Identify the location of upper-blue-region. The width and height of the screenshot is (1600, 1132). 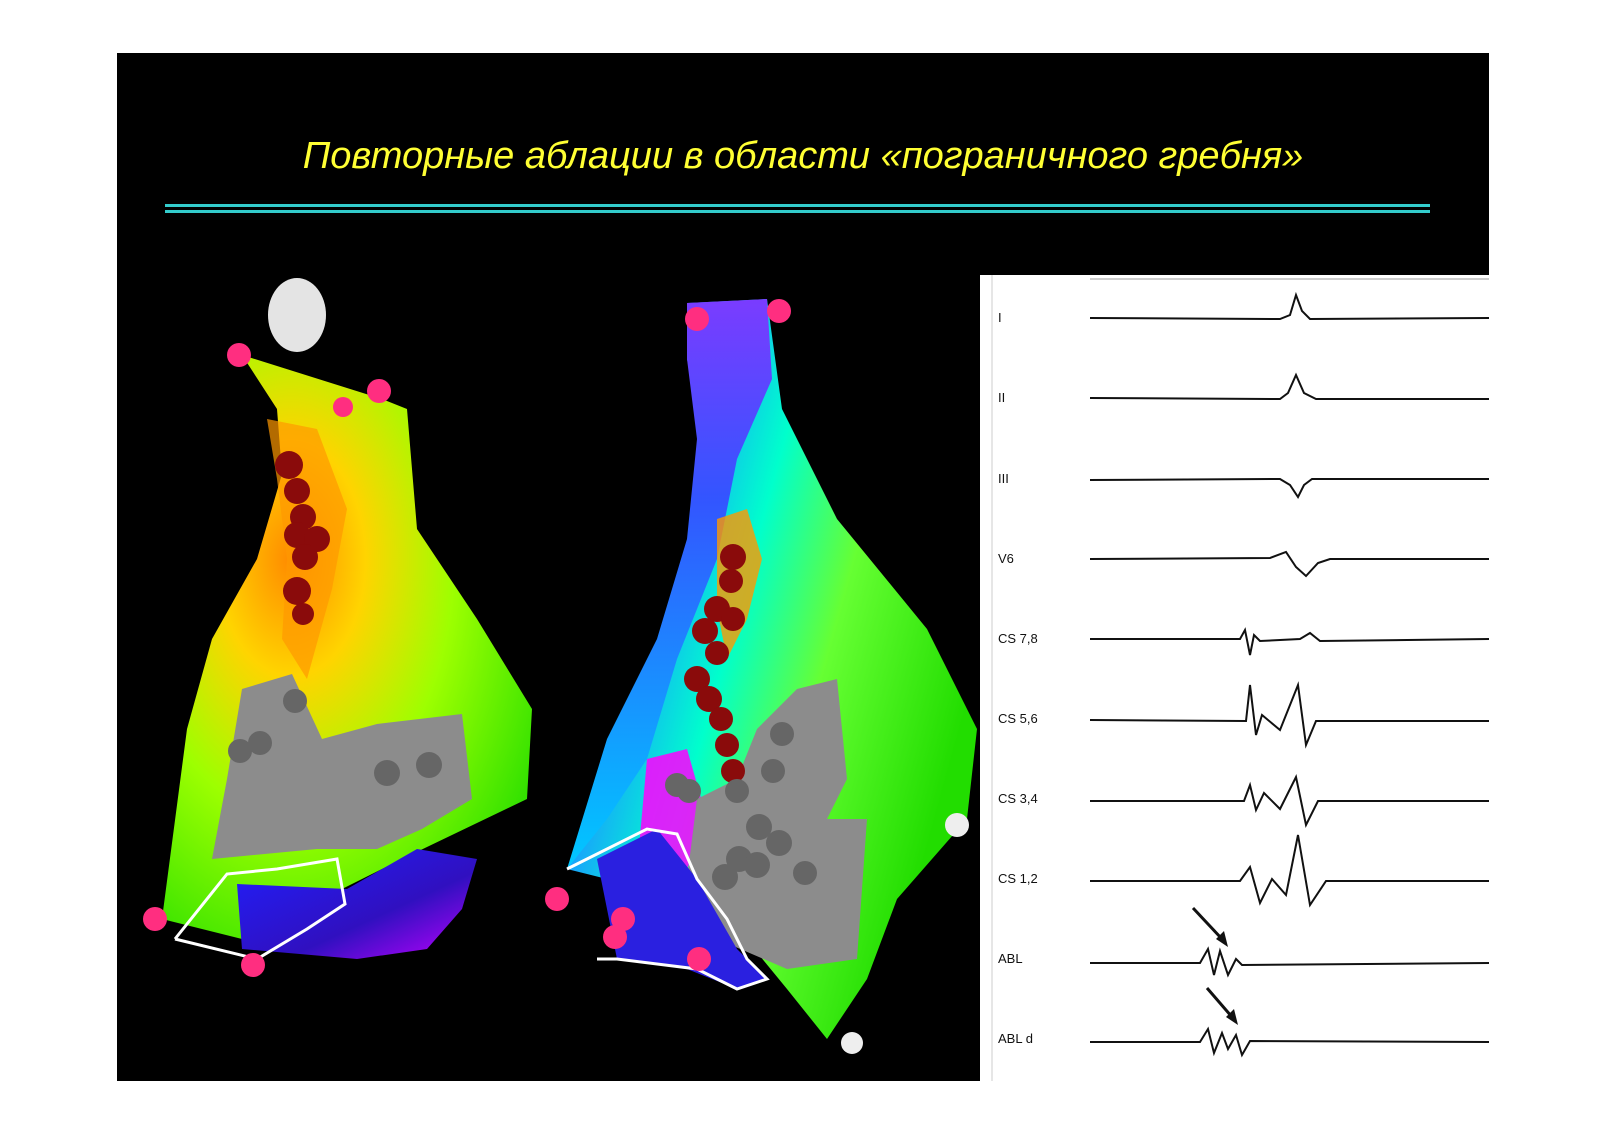
(669, 584).